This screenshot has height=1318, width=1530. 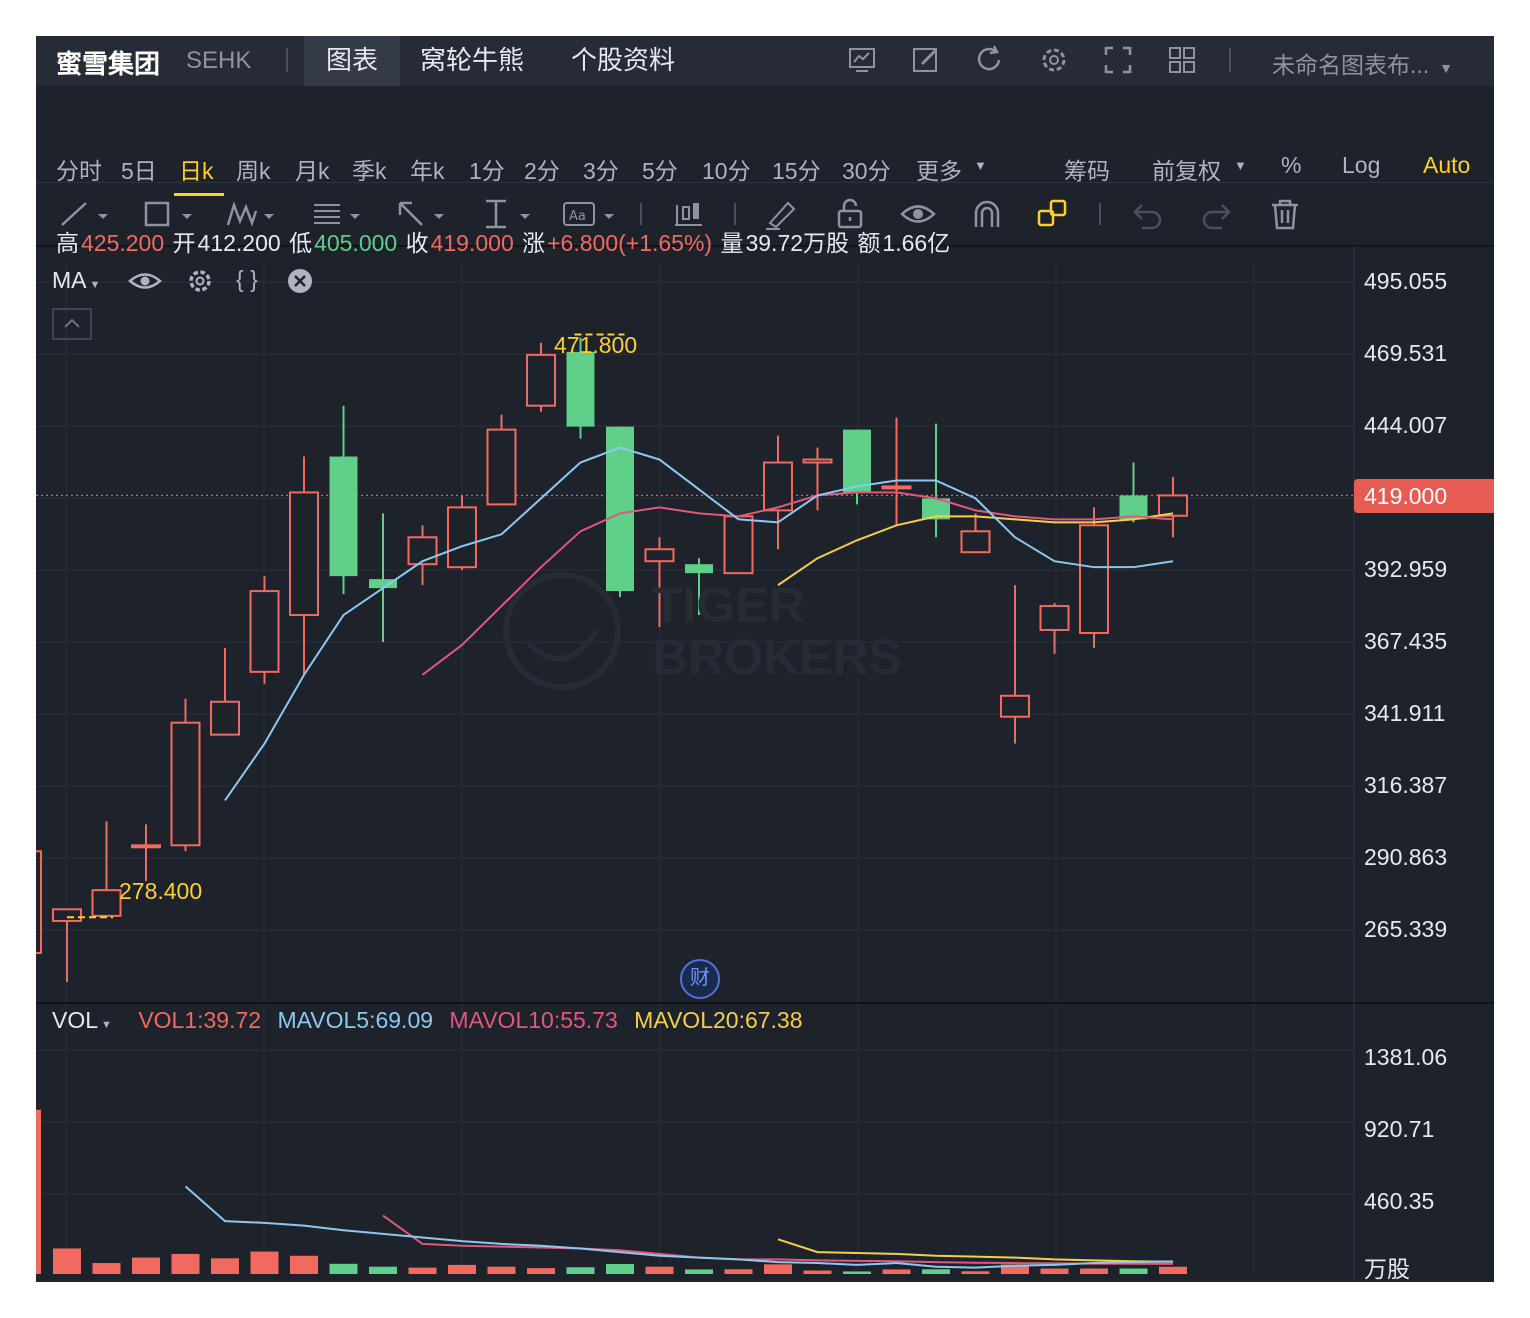 What do you see at coordinates (168, 214) in the screenshot?
I see `rectangle-icon` at bounding box center [168, 214].